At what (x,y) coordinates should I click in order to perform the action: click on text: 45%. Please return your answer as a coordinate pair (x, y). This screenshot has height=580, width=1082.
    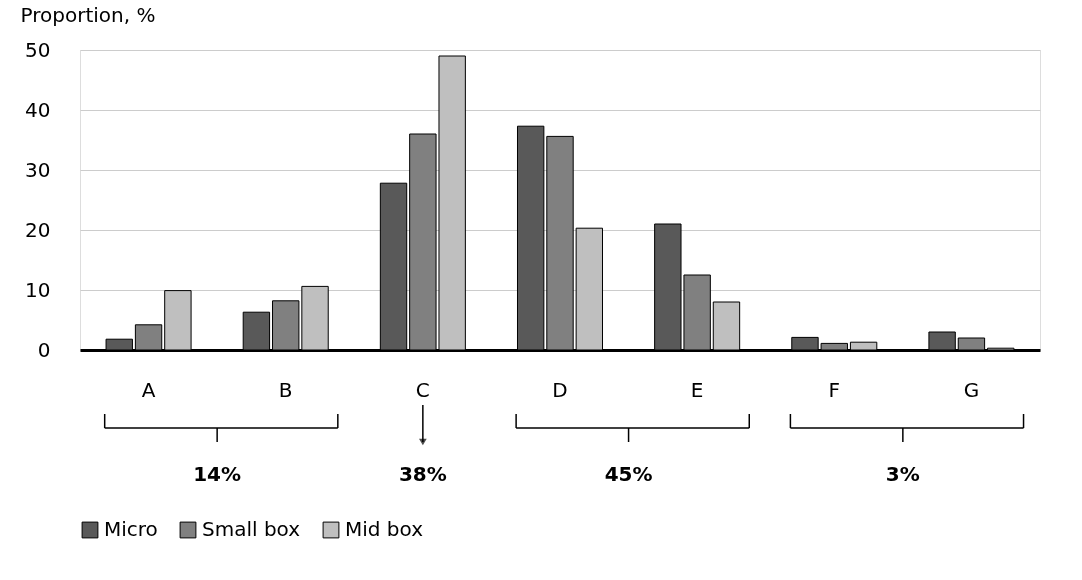
    Looking at the image, I should click on (628, 474).